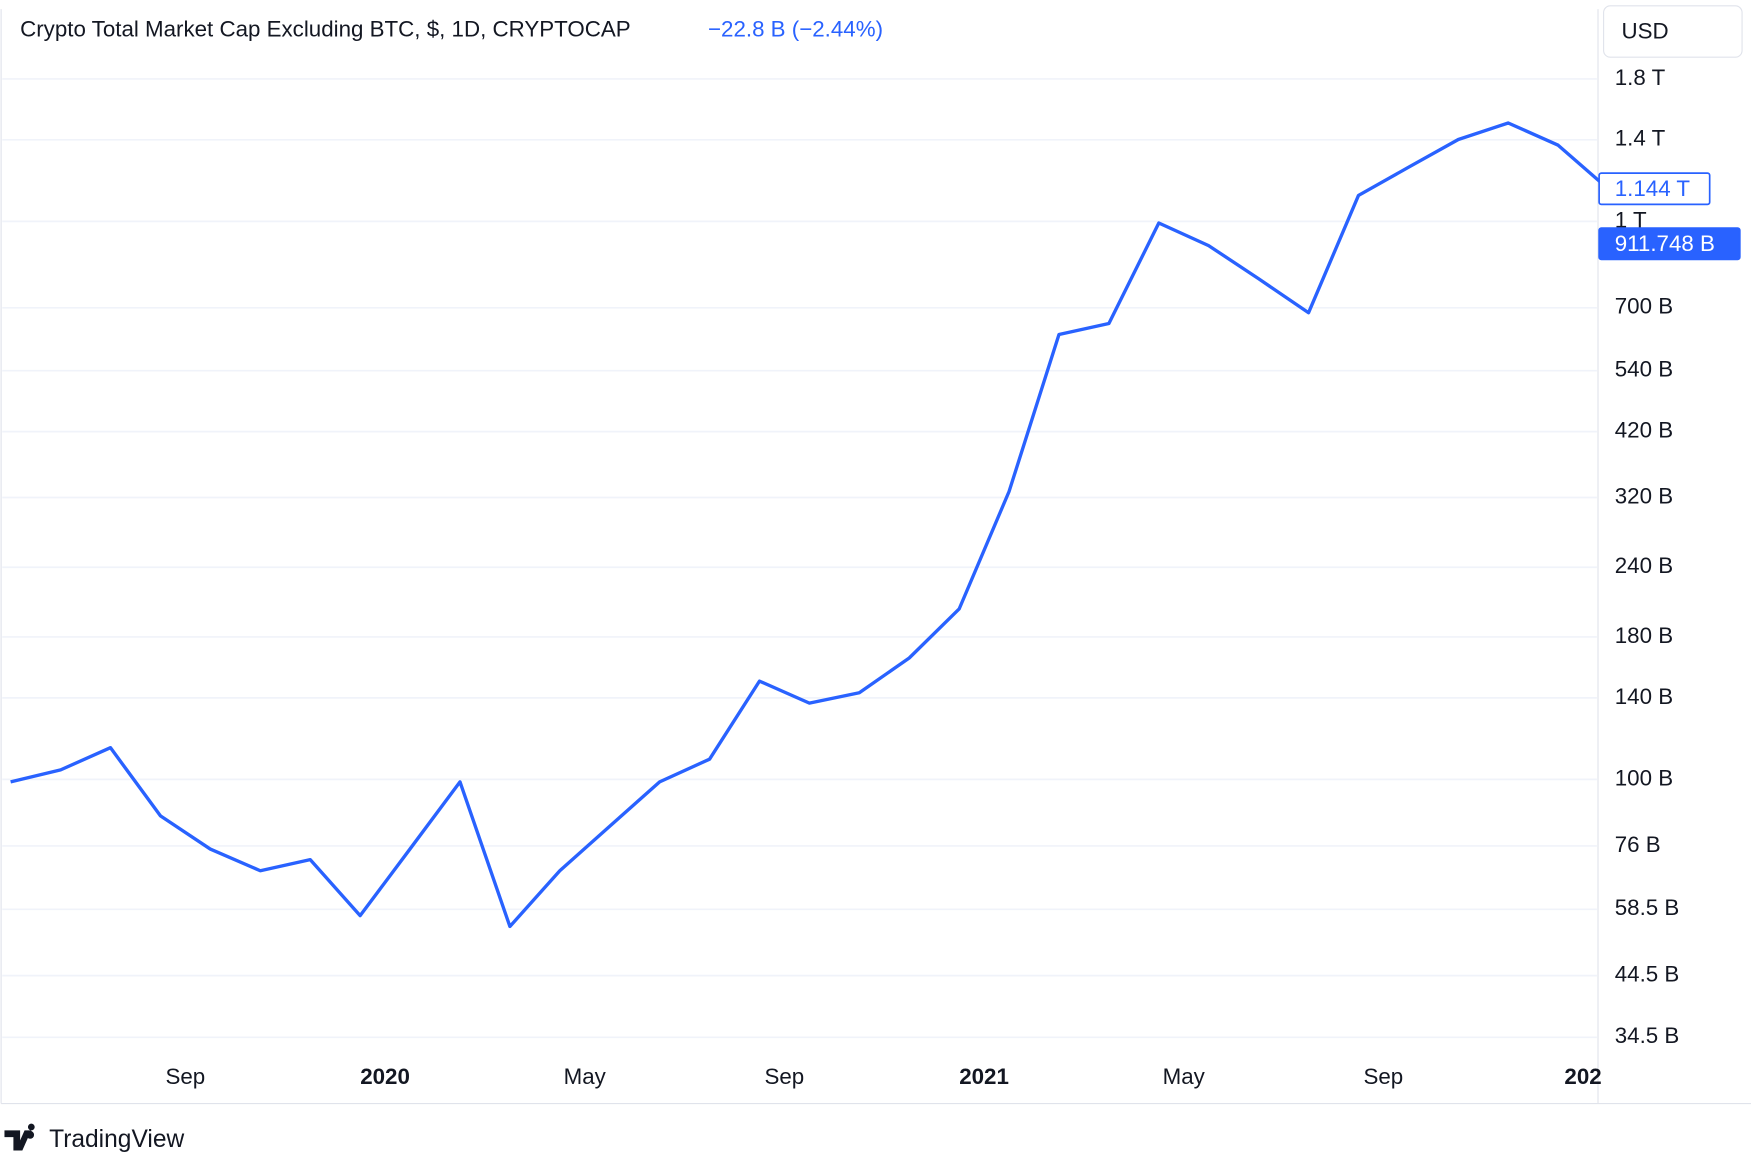 The height and width of the screenshot is (1163, 1751). What do you see at coordinates (1644, 777) in the screenshot?
I see `y-tick-label: 100 B` at bounding box center [1644, 777].